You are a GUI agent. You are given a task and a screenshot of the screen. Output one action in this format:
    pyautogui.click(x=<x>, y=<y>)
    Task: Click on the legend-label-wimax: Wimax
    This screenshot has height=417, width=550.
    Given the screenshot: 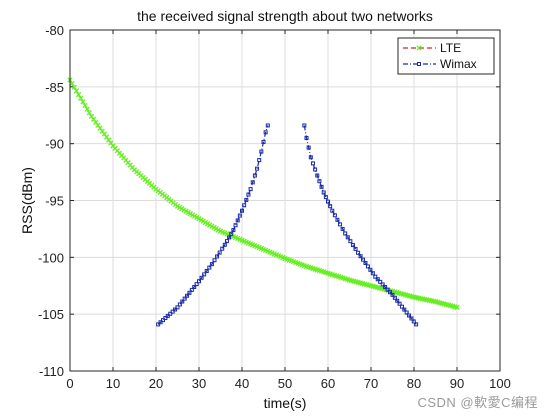 What is the action you would take?
    pyautogui.click(x=458, y=64)
    